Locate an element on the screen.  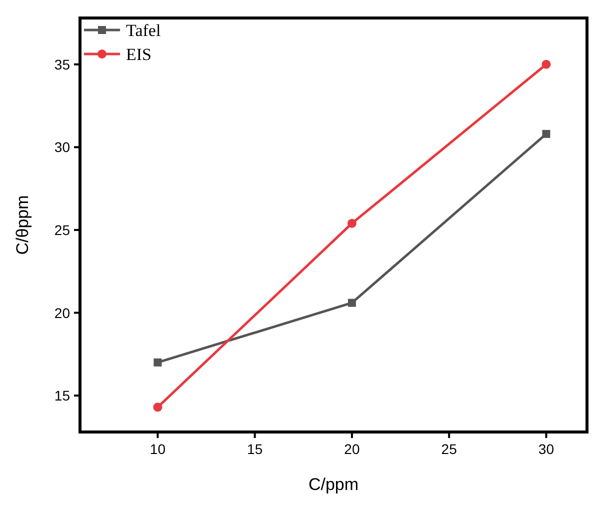
x-tick-label: 10 is located at coordinates (158, 449).